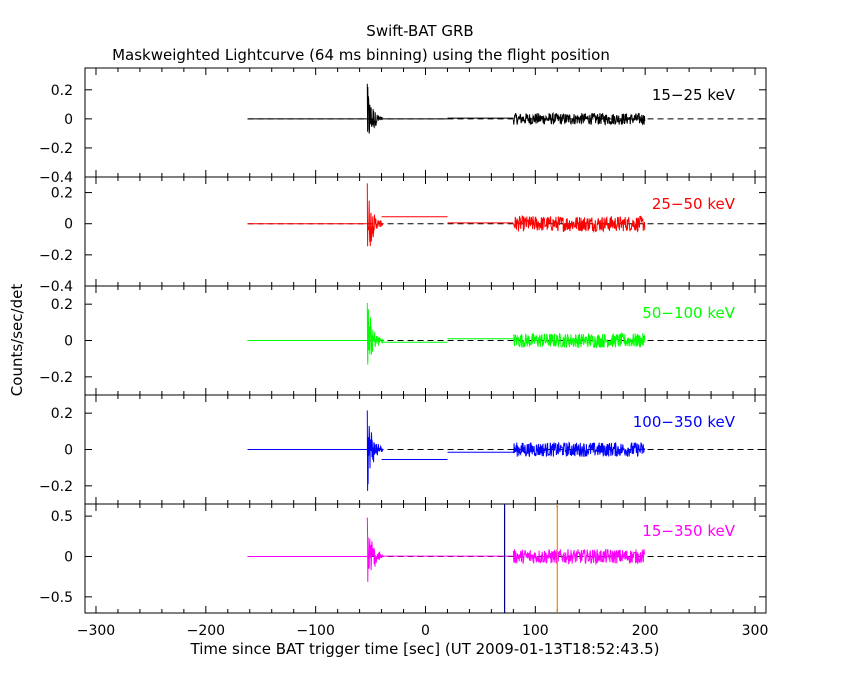 This screenshot has width=850, height=680. I want to click on x-tick-label: 300, so click(755, 631).